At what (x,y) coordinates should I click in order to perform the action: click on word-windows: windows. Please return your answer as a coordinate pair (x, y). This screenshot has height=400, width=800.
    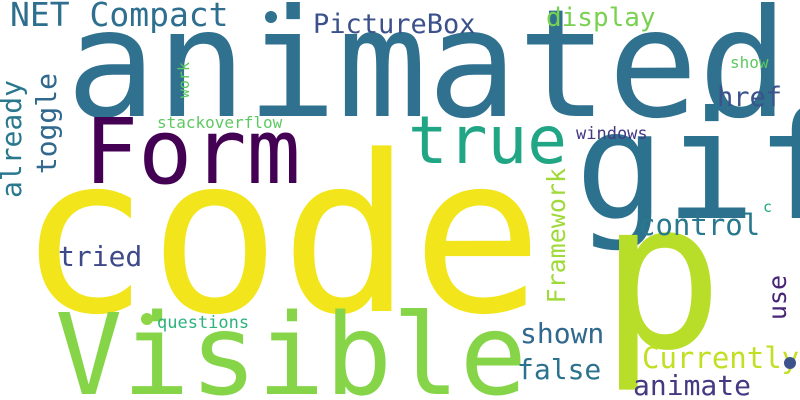
    Looking at the image, I should click on (612, 134).